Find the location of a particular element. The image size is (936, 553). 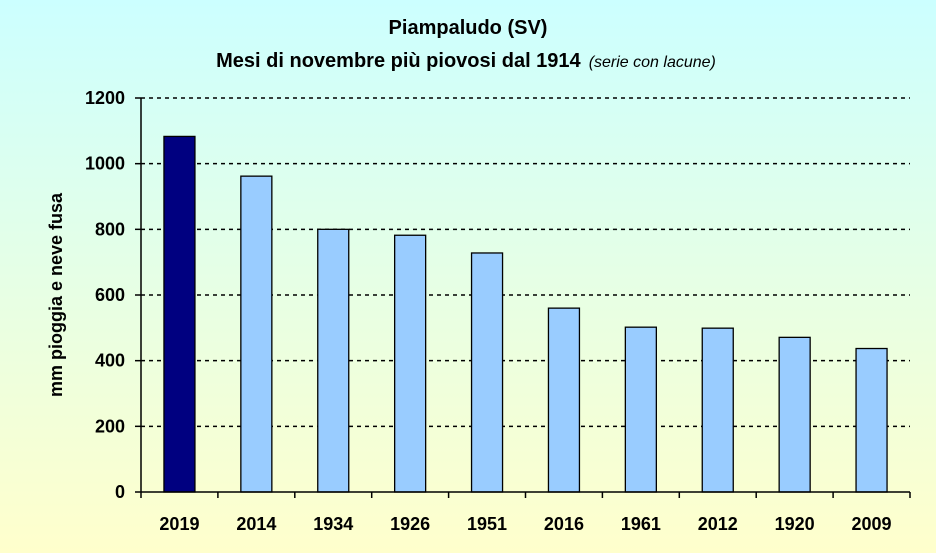

x-tick-label: 1951 is located at coordinates (487, 524).